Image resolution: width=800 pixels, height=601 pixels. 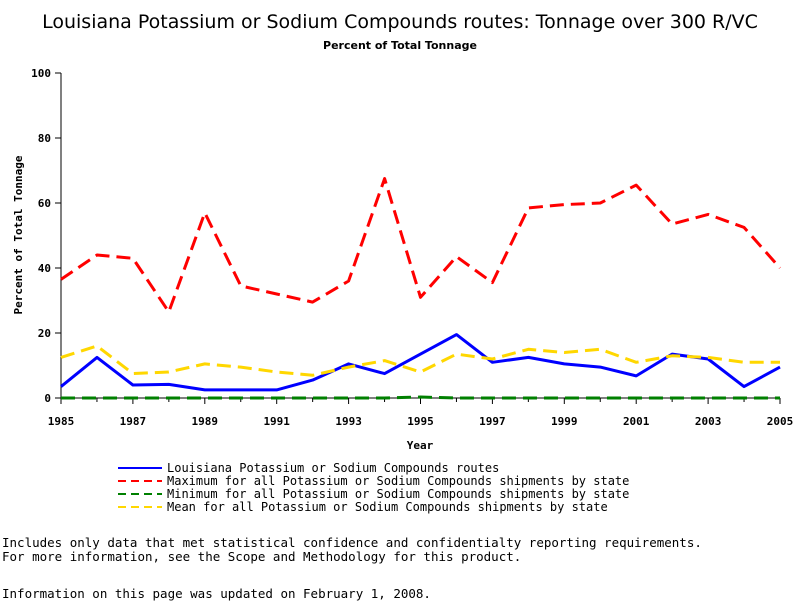 I want to click on y-tick-label: 0, so click(x=47, y=398).